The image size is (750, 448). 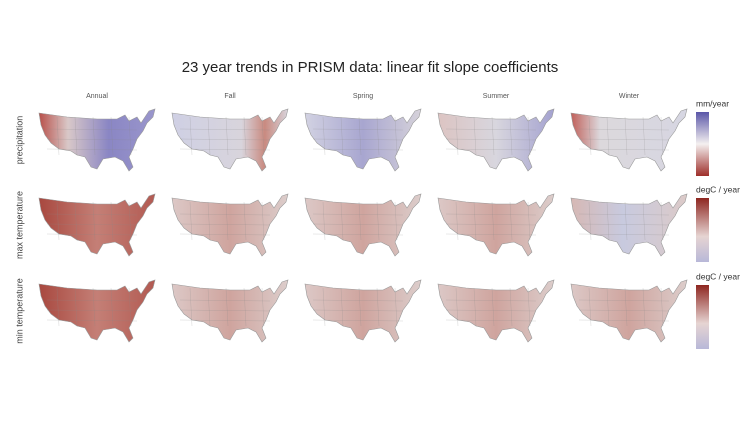 What do you see at coordinates (712, 103) in the screenshot?
I see `colorbar-label: mm/year` at bounding box center [712, 103].